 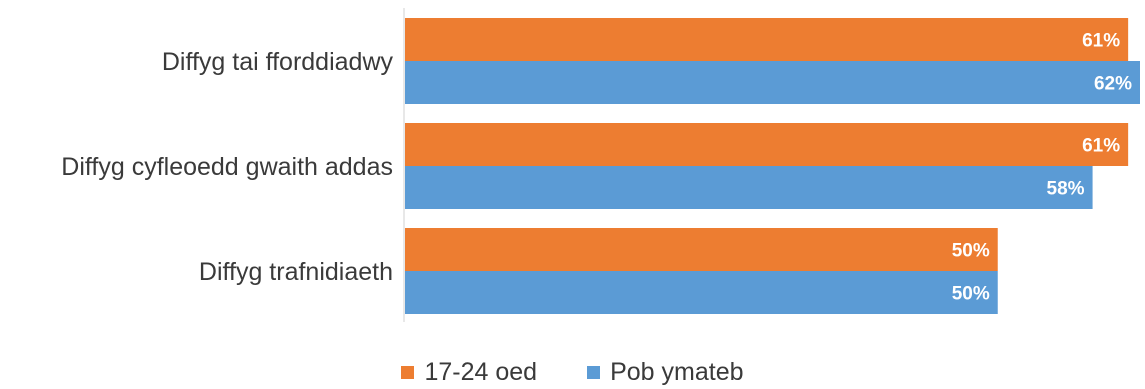 I want to click on data-label-2-series-0: 50%, so click(x=971, y=251).